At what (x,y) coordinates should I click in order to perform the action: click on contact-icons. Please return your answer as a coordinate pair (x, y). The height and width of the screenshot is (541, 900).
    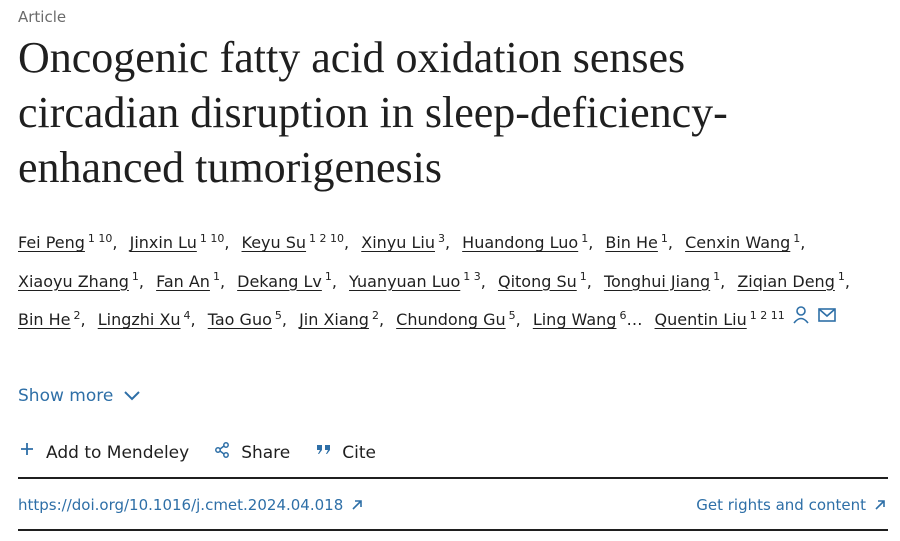
    Looking at the image, I should click on (816, 315).